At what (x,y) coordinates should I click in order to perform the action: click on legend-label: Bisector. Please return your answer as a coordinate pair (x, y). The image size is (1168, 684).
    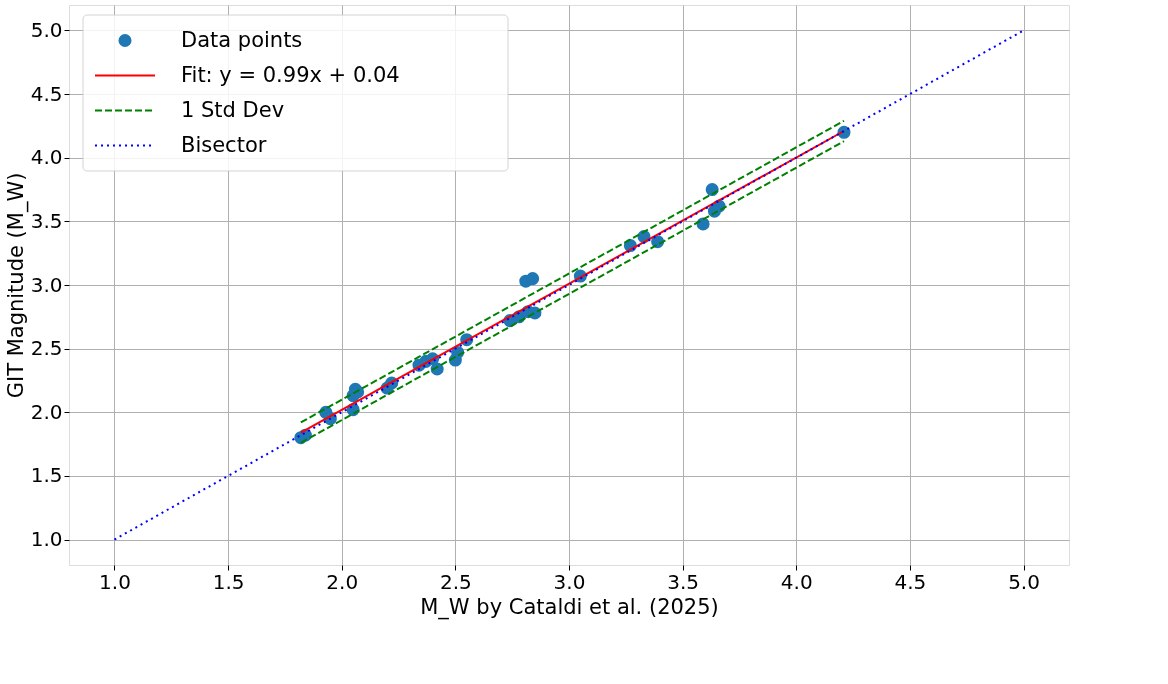
    Looking at the image, I should click on (224, 144).